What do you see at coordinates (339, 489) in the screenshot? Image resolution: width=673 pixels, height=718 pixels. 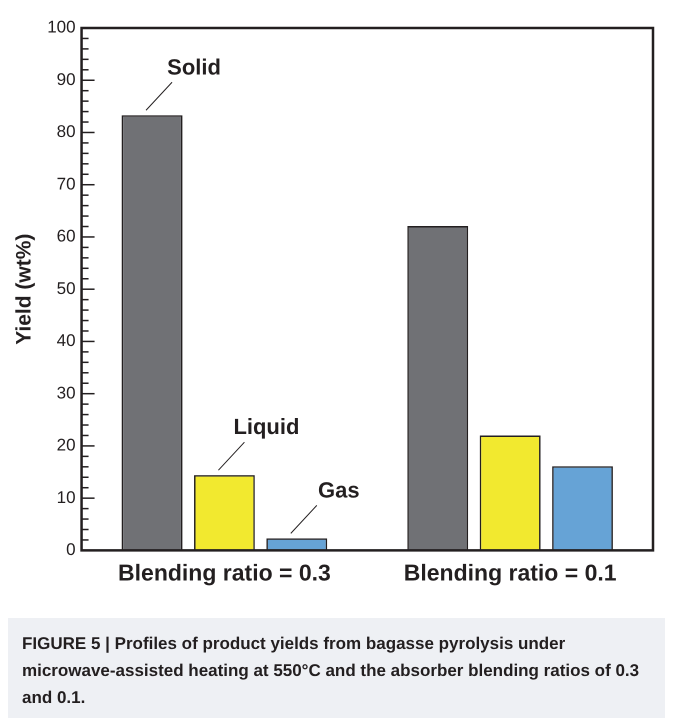 I see `series-label: Gas` at bounding box center [339, 489].